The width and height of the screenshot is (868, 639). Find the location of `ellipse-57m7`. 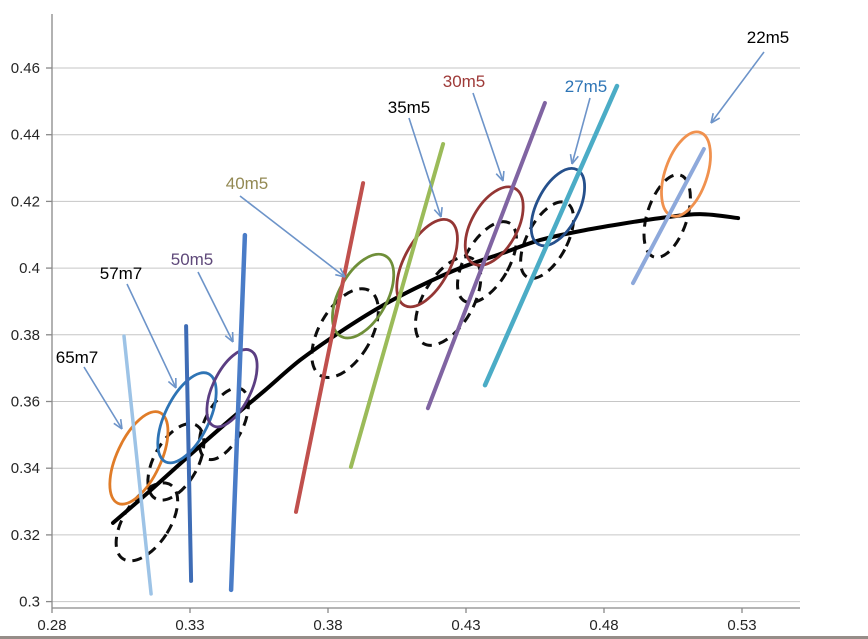

ellipse-57m7 is located at coordinates (187, 418).